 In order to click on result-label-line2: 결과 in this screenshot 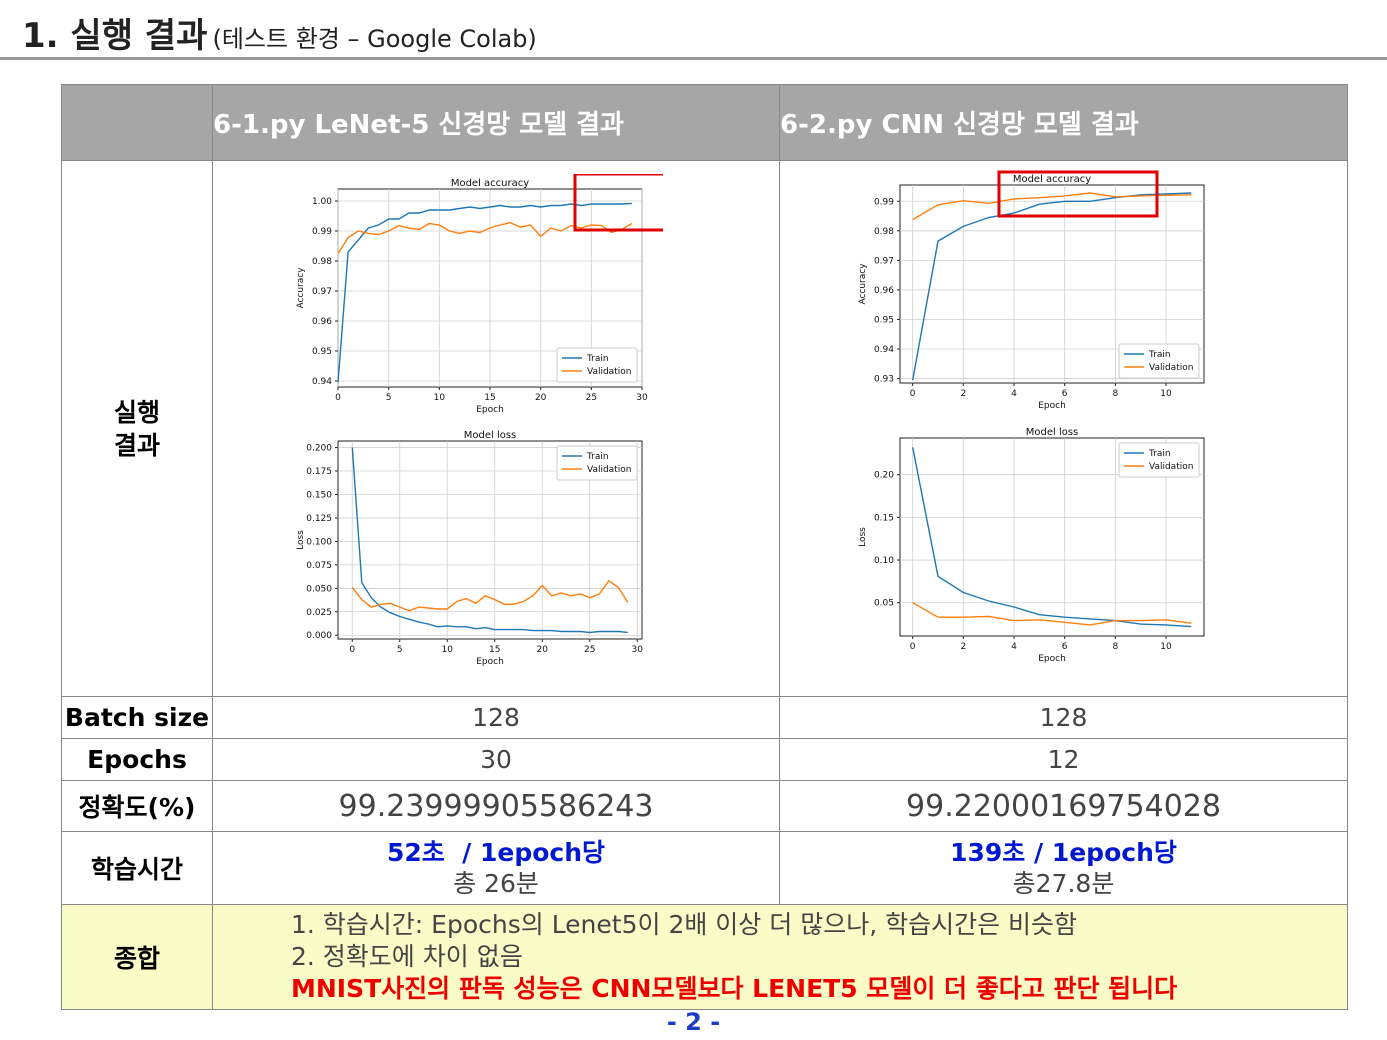, I will do `click(136, 445)`.